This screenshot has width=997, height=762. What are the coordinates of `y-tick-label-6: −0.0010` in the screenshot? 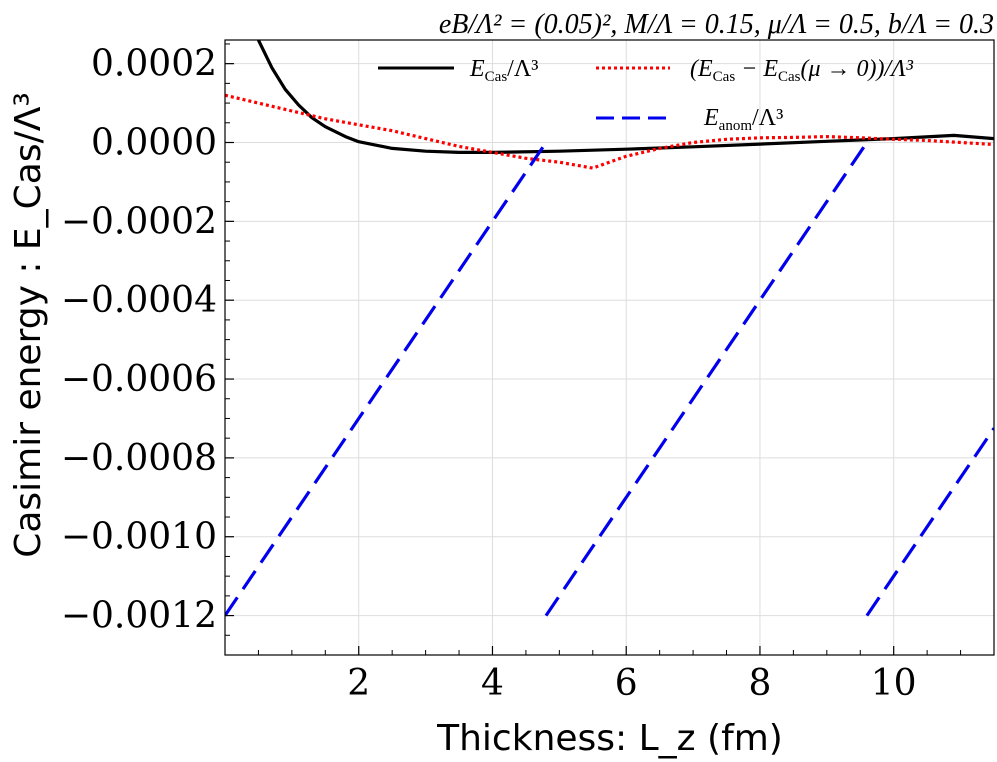 It's located at (139, 537).